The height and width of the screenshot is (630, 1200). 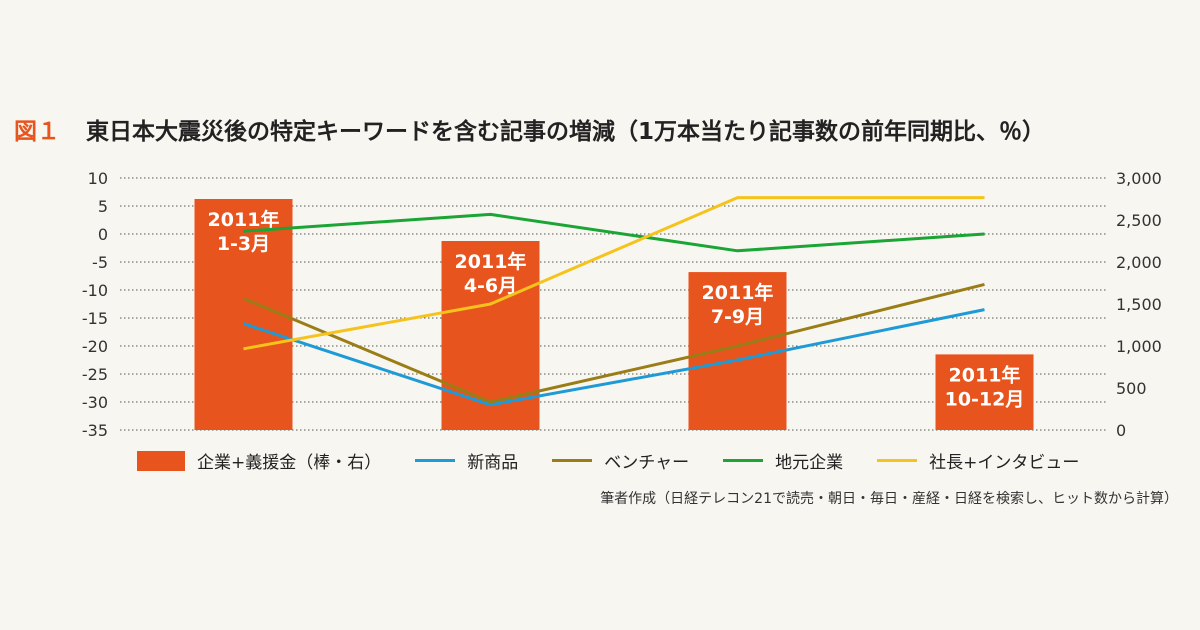 What do you see at coordinates (647, 463) in the screenshot?
I see `legend-label-line-1: ベンチャー` at bounding box center [647, 463].